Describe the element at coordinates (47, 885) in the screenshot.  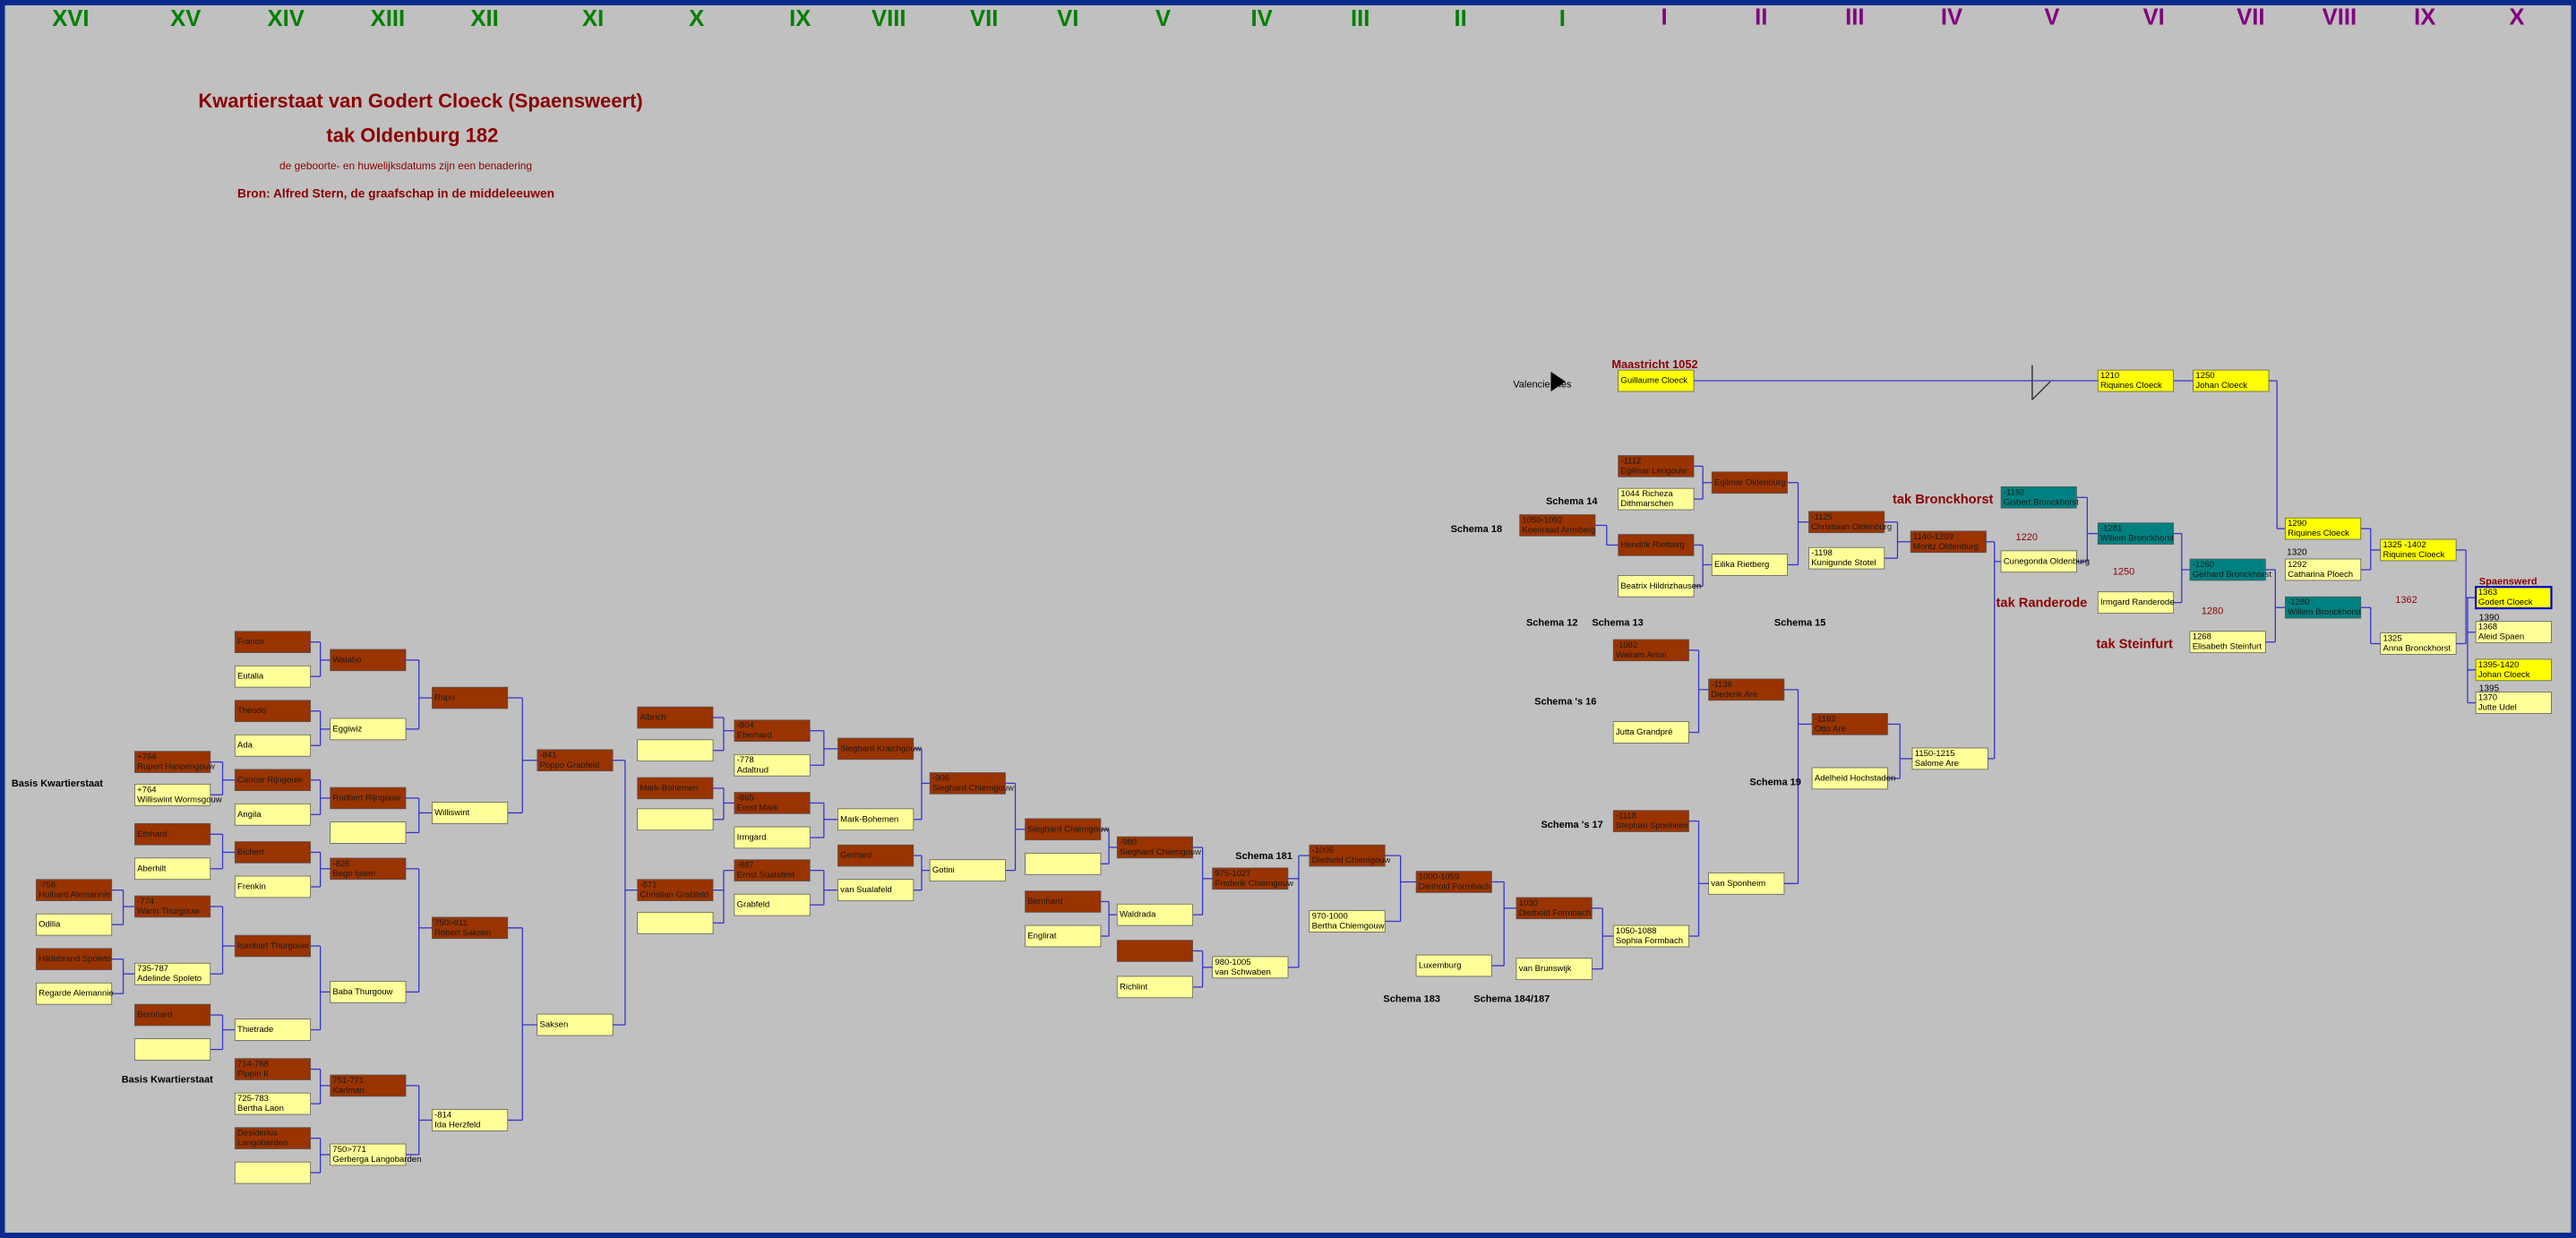
I see `person-text: -758` at that location.